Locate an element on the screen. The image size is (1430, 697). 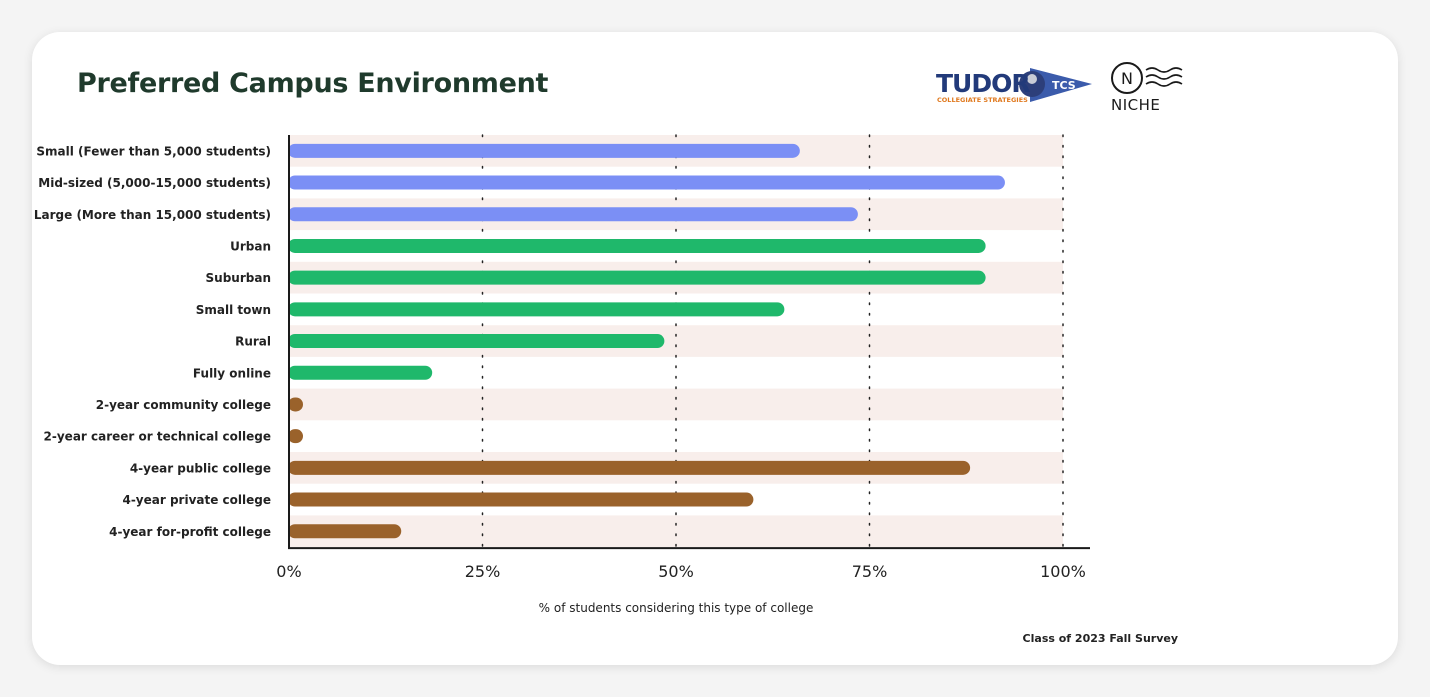
tudor-subtitle: COLLEGIATE STRATEGIES is located at coordinates (982, 100).